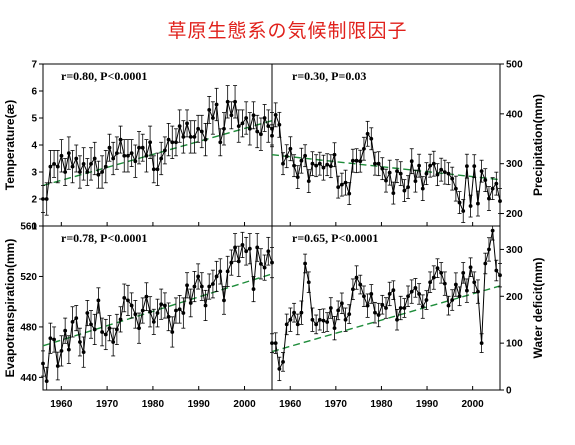 The height and width of the screenshot is (445, 575). I want to click on y-tick-label-temperature: 2, so click(34, 200).